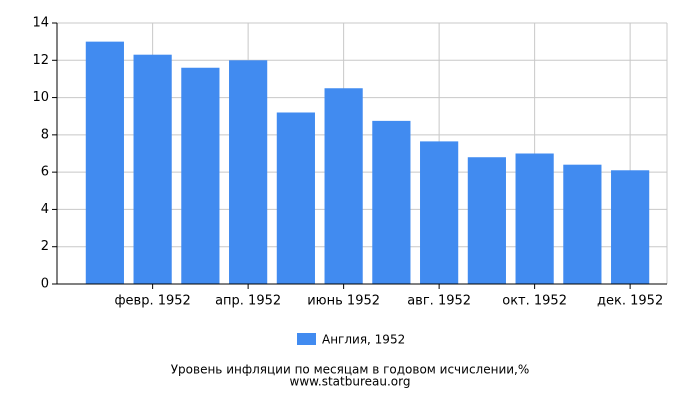  I want to click on y-tick-label: 8, so click(45, 134).